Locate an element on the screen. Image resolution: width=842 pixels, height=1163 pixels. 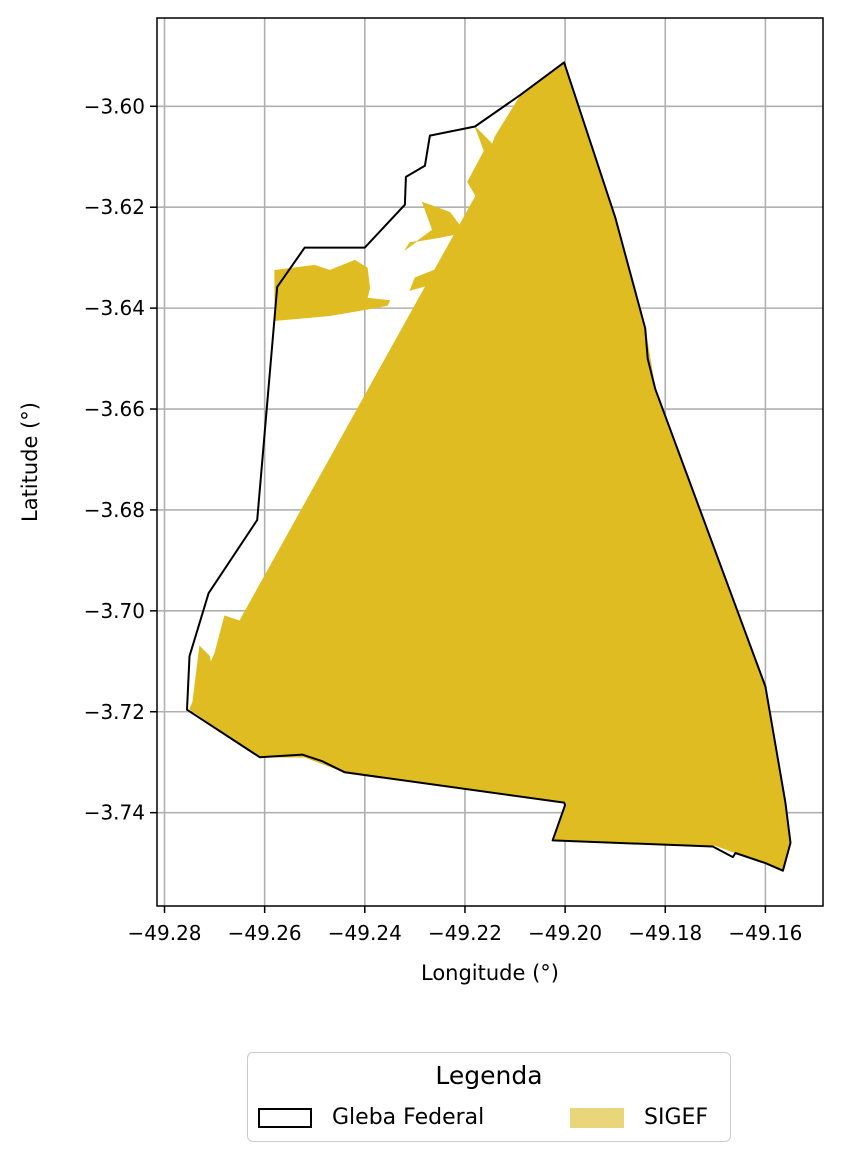
legend-label-sigef: SIGEF is located at coordinates (676, 1117).